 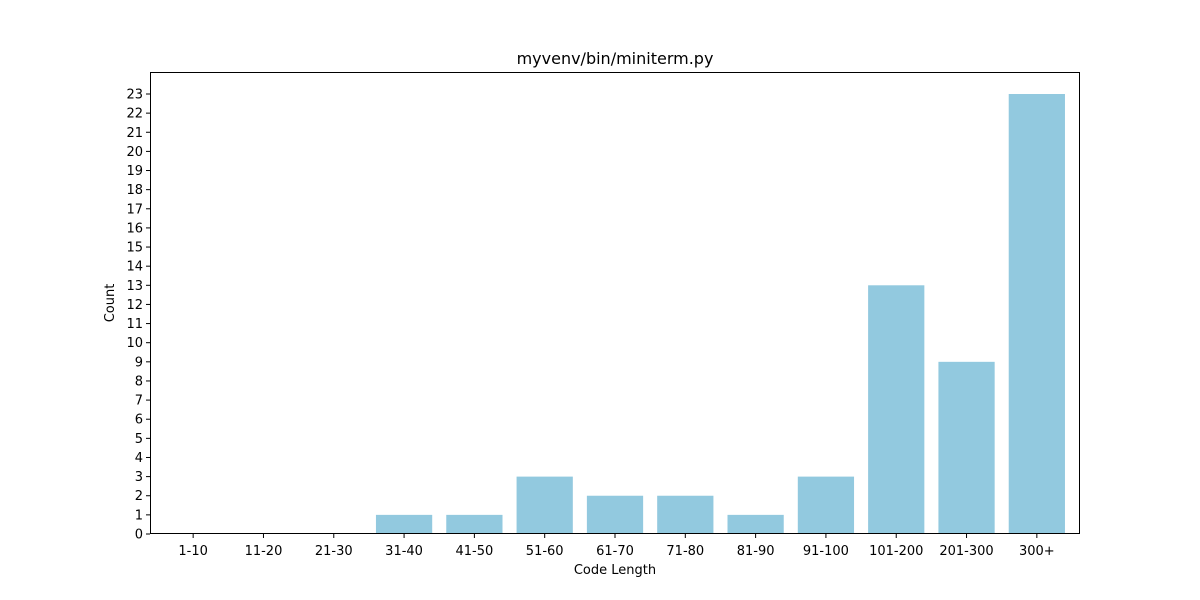 I want to click on y-tick-label: 6, so click(x=139, y=420).